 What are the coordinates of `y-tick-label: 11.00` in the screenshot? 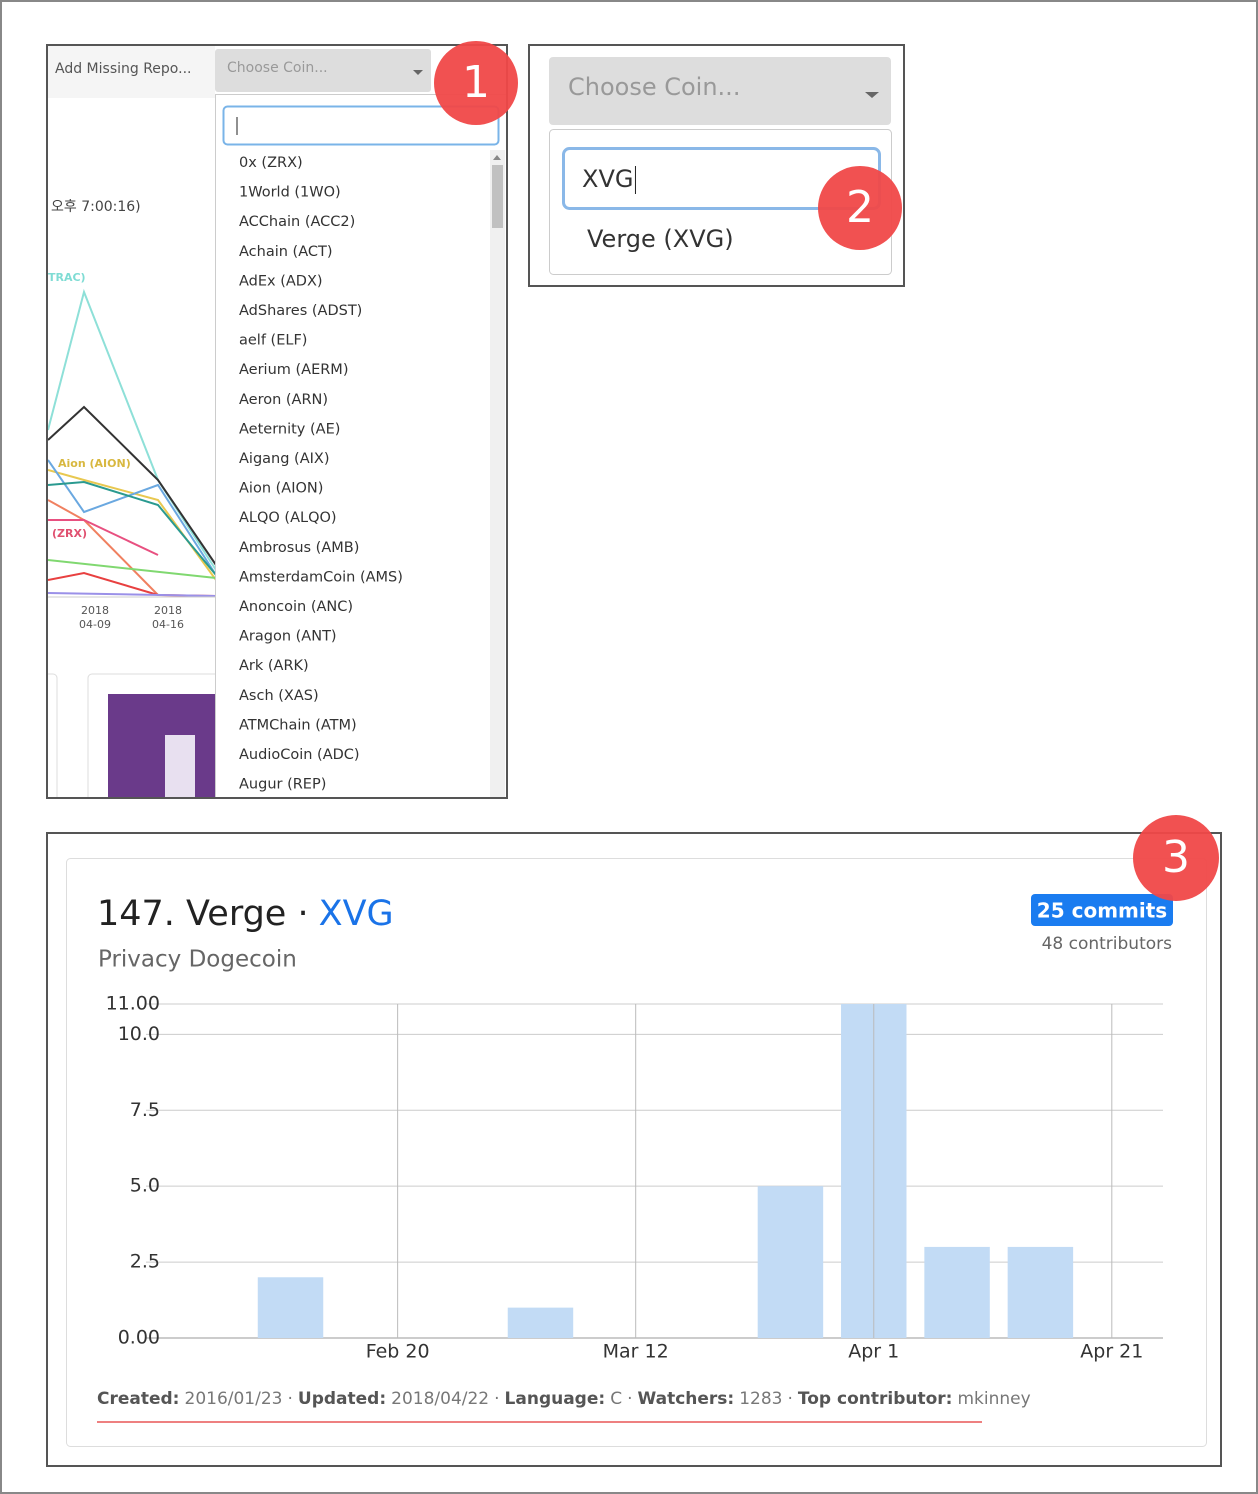 It's located at (133, 1004).